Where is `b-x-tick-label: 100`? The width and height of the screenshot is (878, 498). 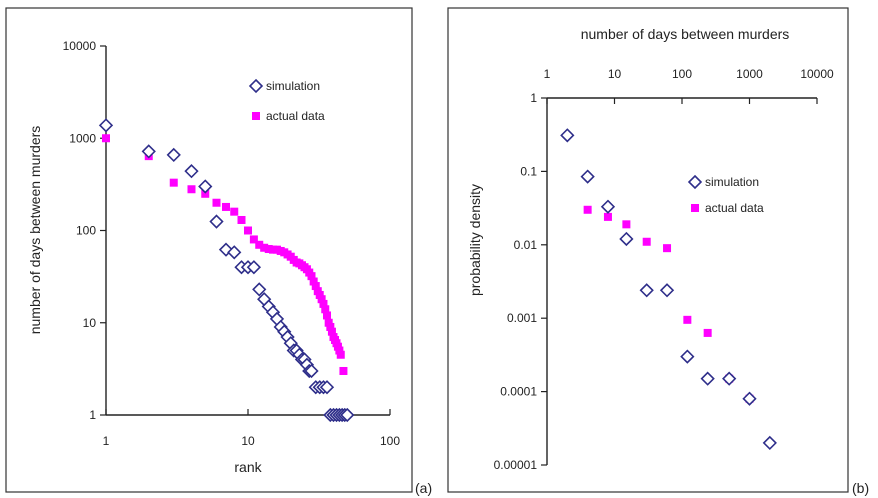
b-x-tick-label: 100 is located at coordinates (682, 74).